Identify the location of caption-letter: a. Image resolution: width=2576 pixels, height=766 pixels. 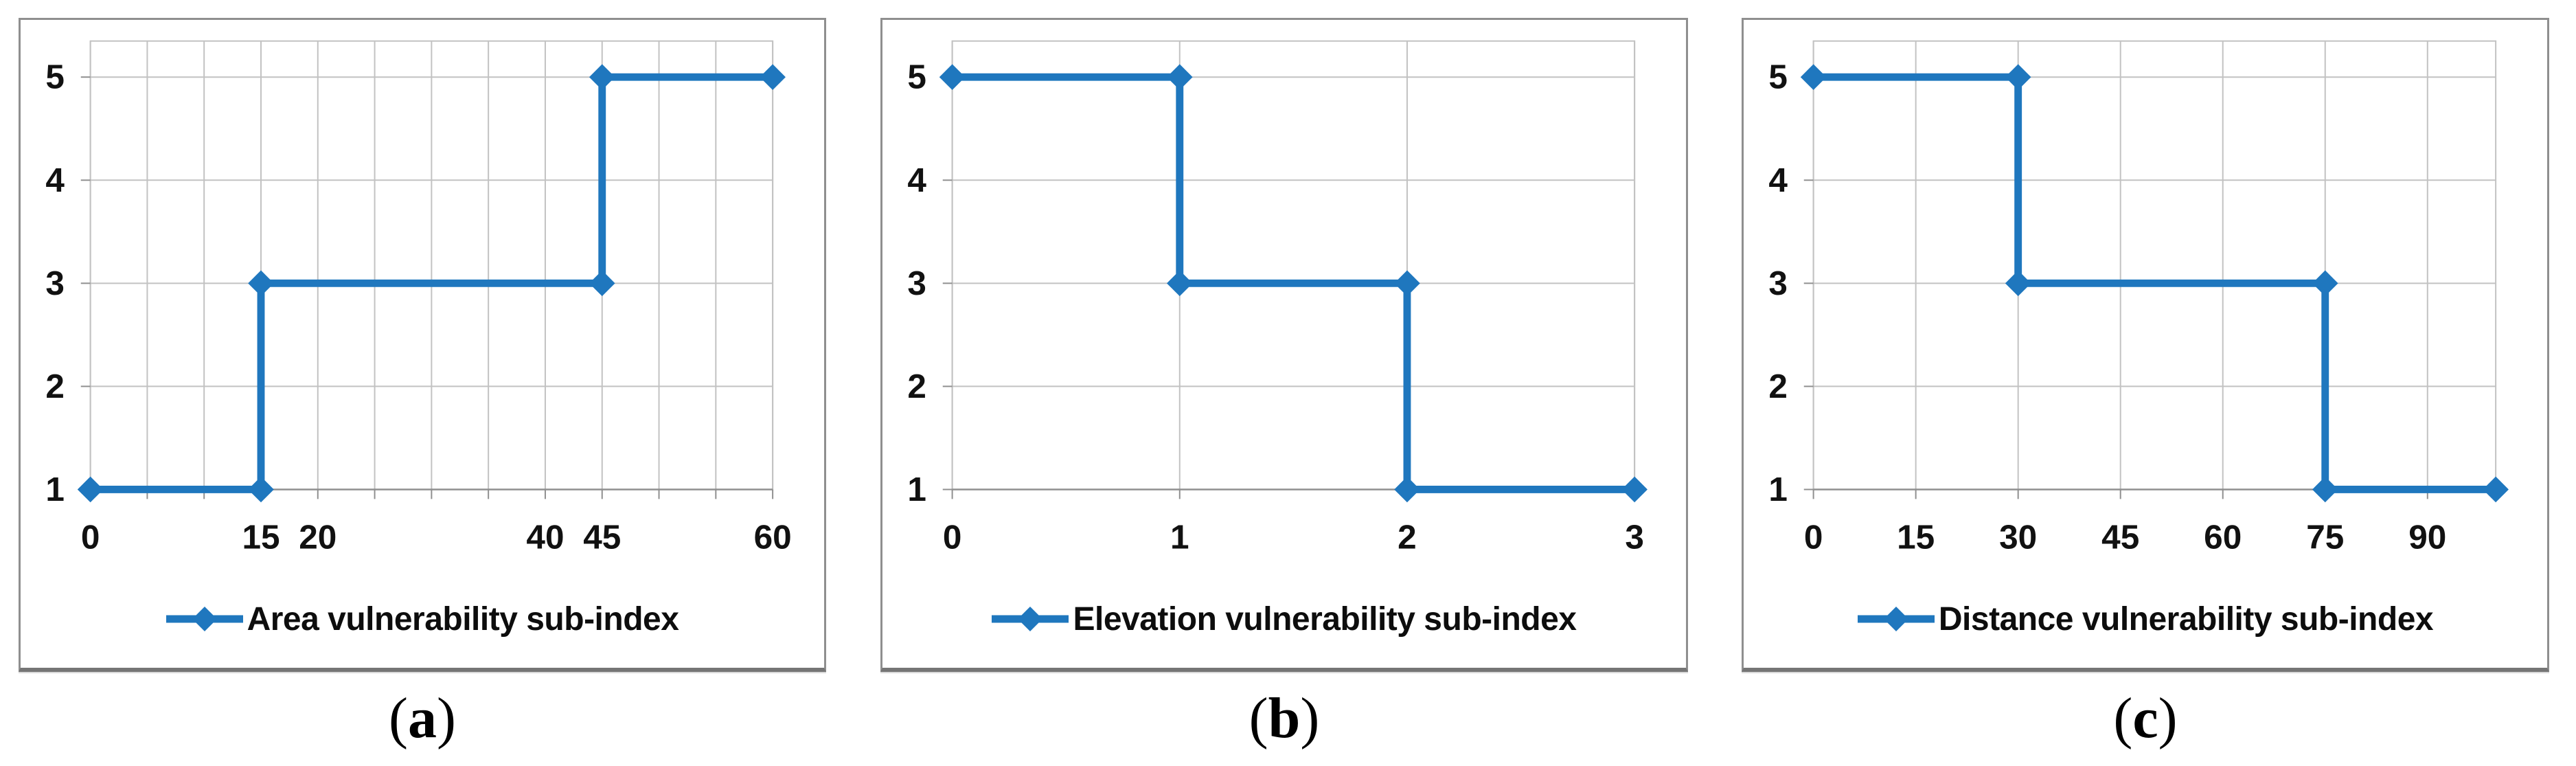
(422, 718).